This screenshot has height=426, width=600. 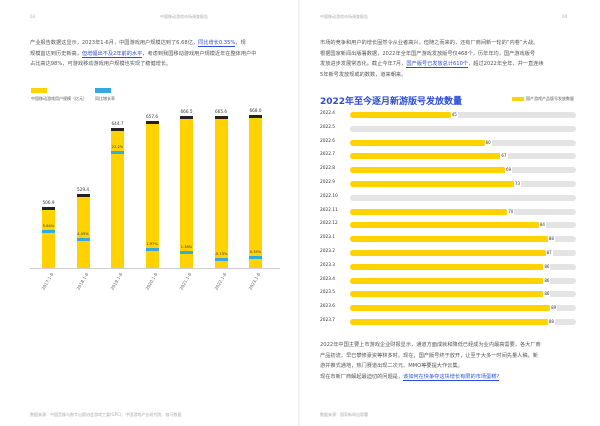 I want to click on license-value-label: 84, so click(x=542, y=225).